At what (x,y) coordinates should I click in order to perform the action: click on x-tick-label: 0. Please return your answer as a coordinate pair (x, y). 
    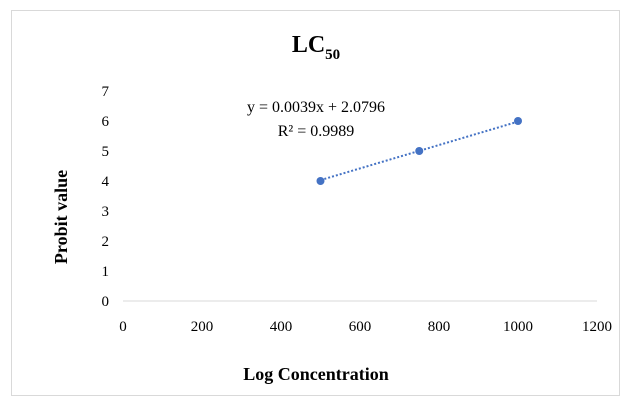
    Looking at the image, I should click on (123, 327).